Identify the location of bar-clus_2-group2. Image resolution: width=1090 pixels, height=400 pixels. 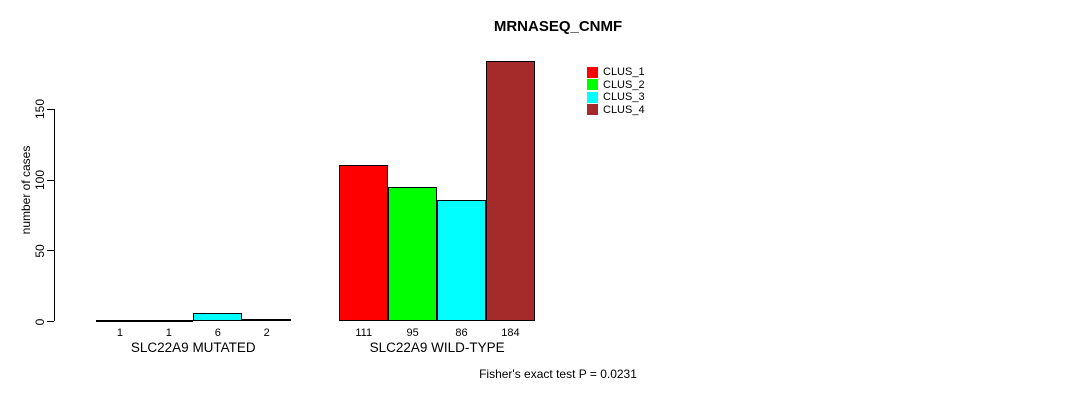
(413, 254).